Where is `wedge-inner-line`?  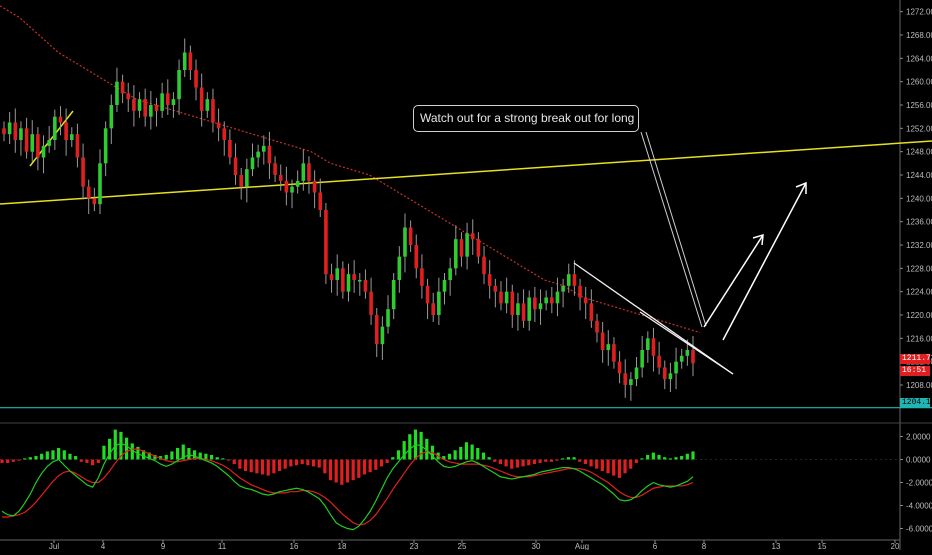 wedge-inner-line is located at coordinates (686, 343).